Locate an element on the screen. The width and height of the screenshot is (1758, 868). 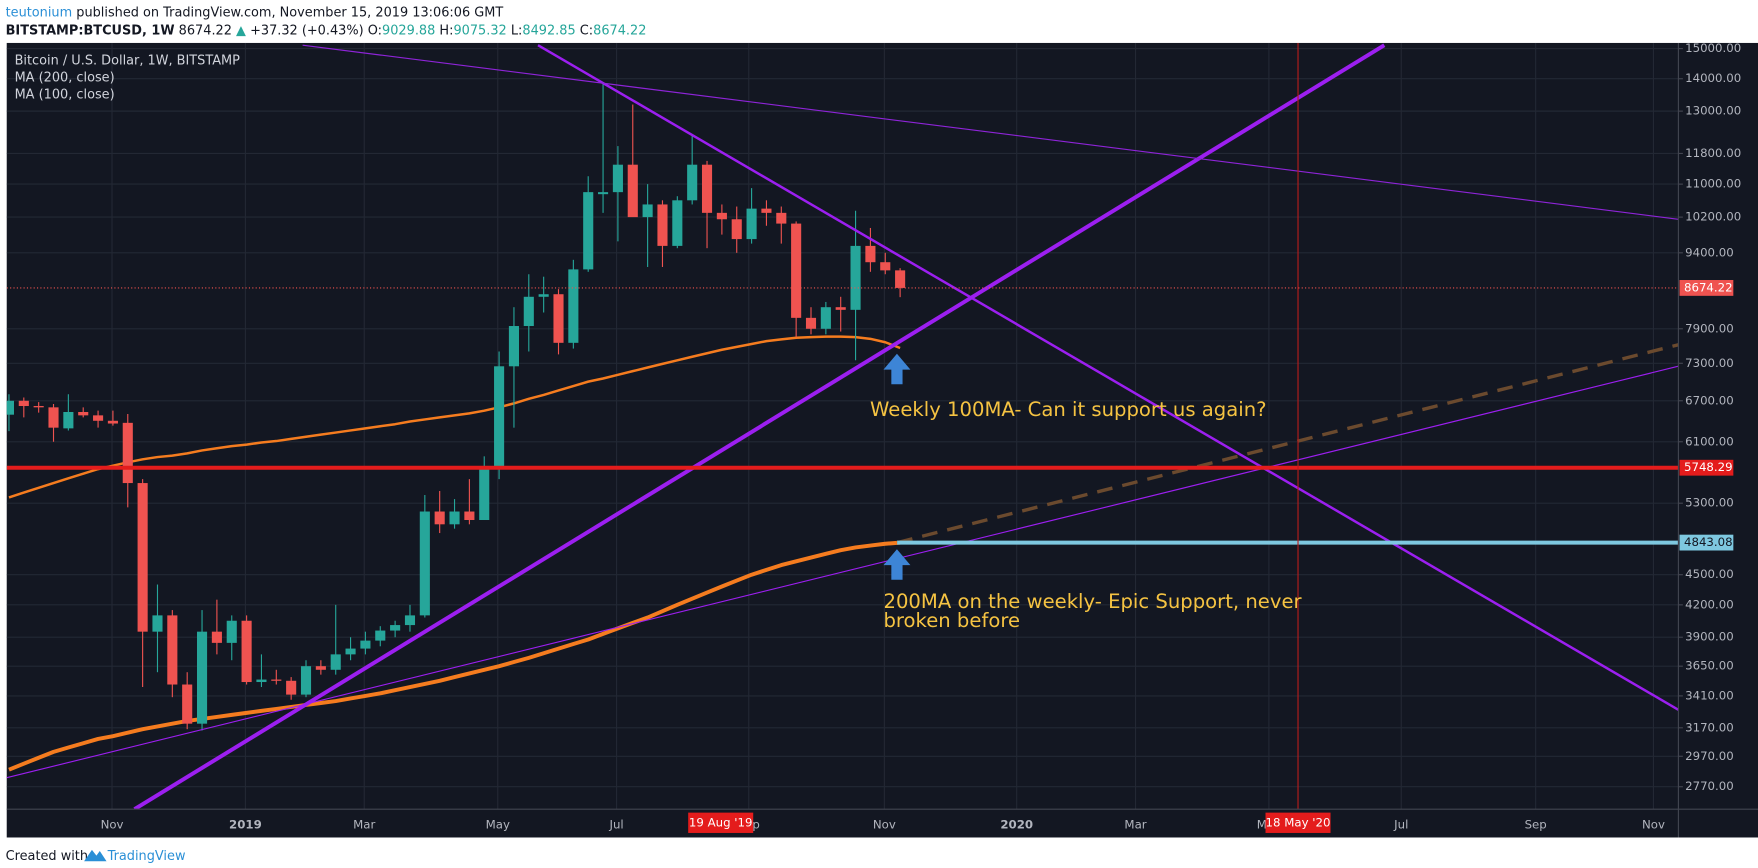
symbol: BITSTAMP:BTCUSD, 1W is located at coordinates (90, 30).